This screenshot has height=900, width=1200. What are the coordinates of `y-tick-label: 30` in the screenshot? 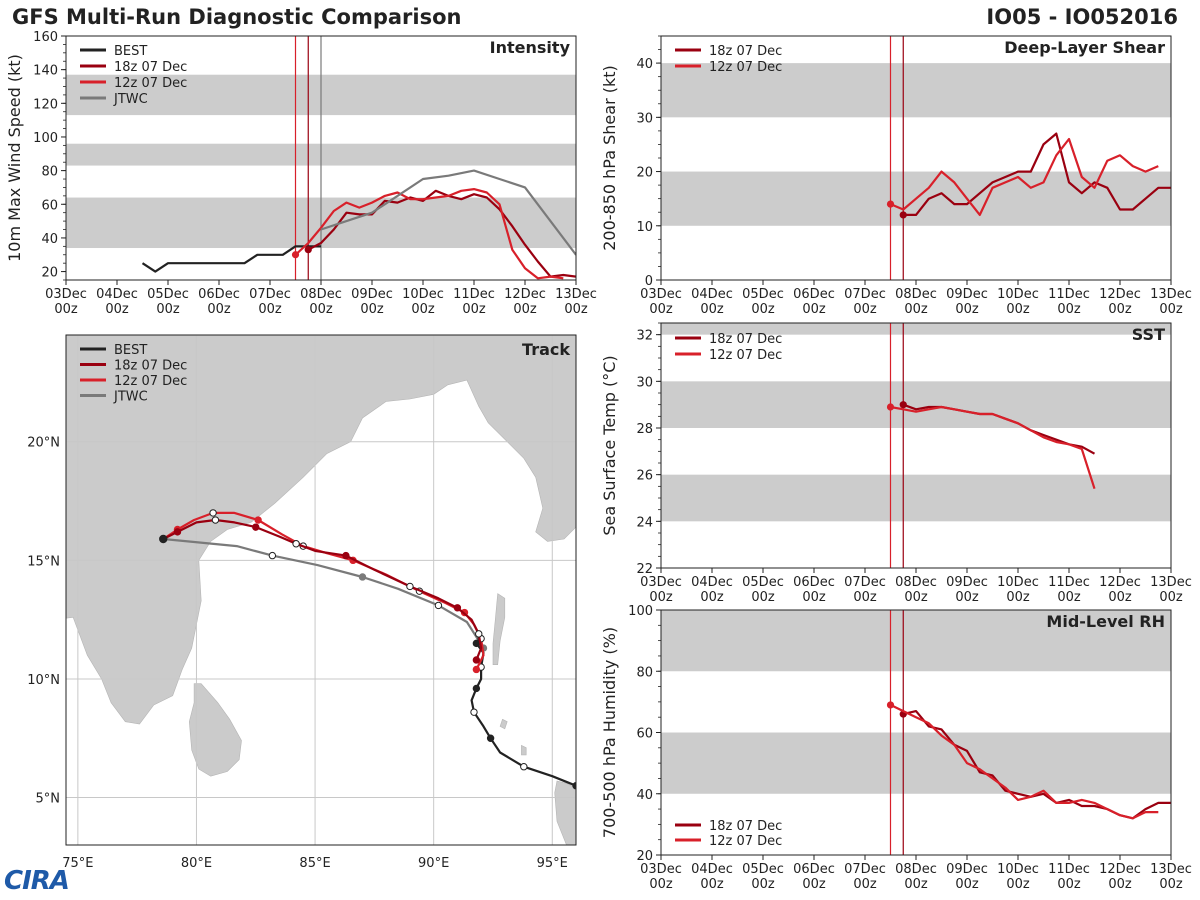 It's located at (644, 118).